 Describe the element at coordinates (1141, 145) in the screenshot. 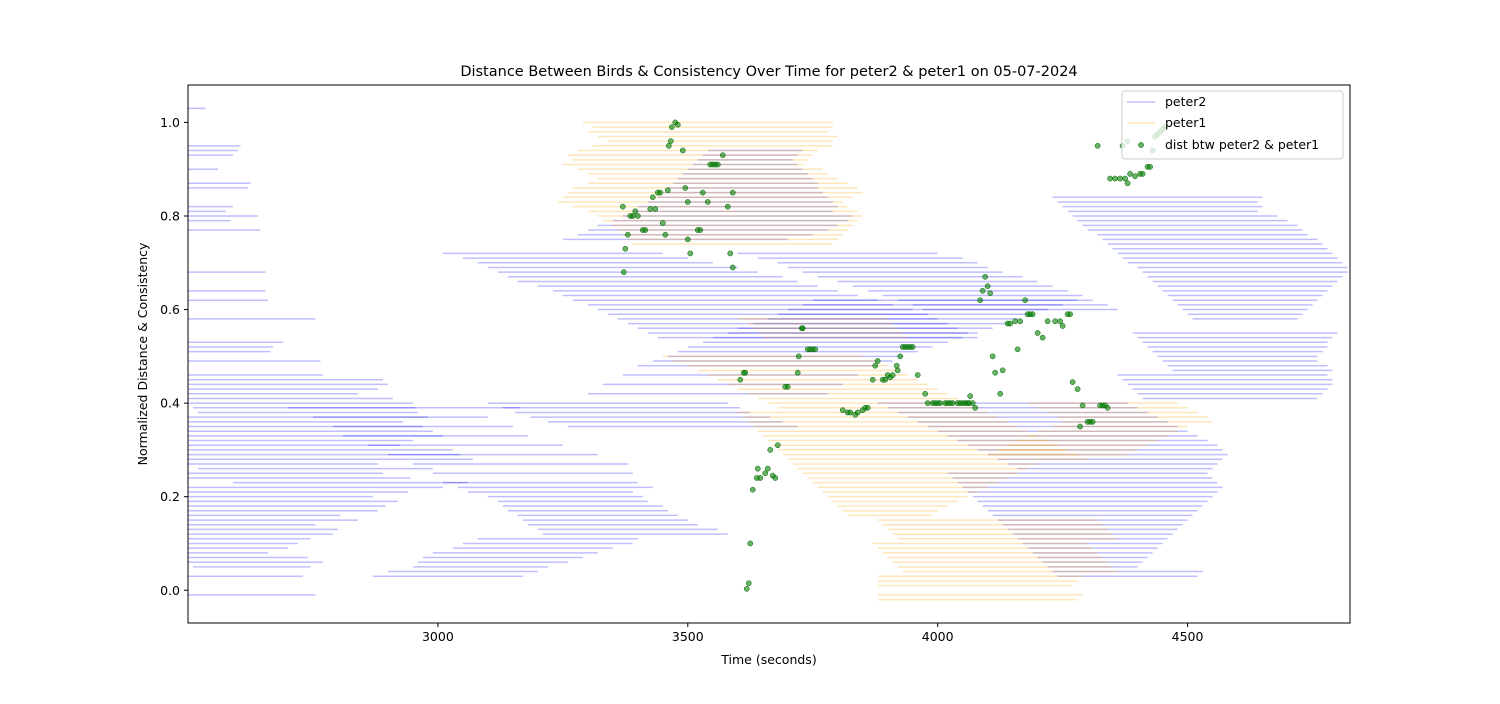

I see `legend-swatch-dist` at that location.